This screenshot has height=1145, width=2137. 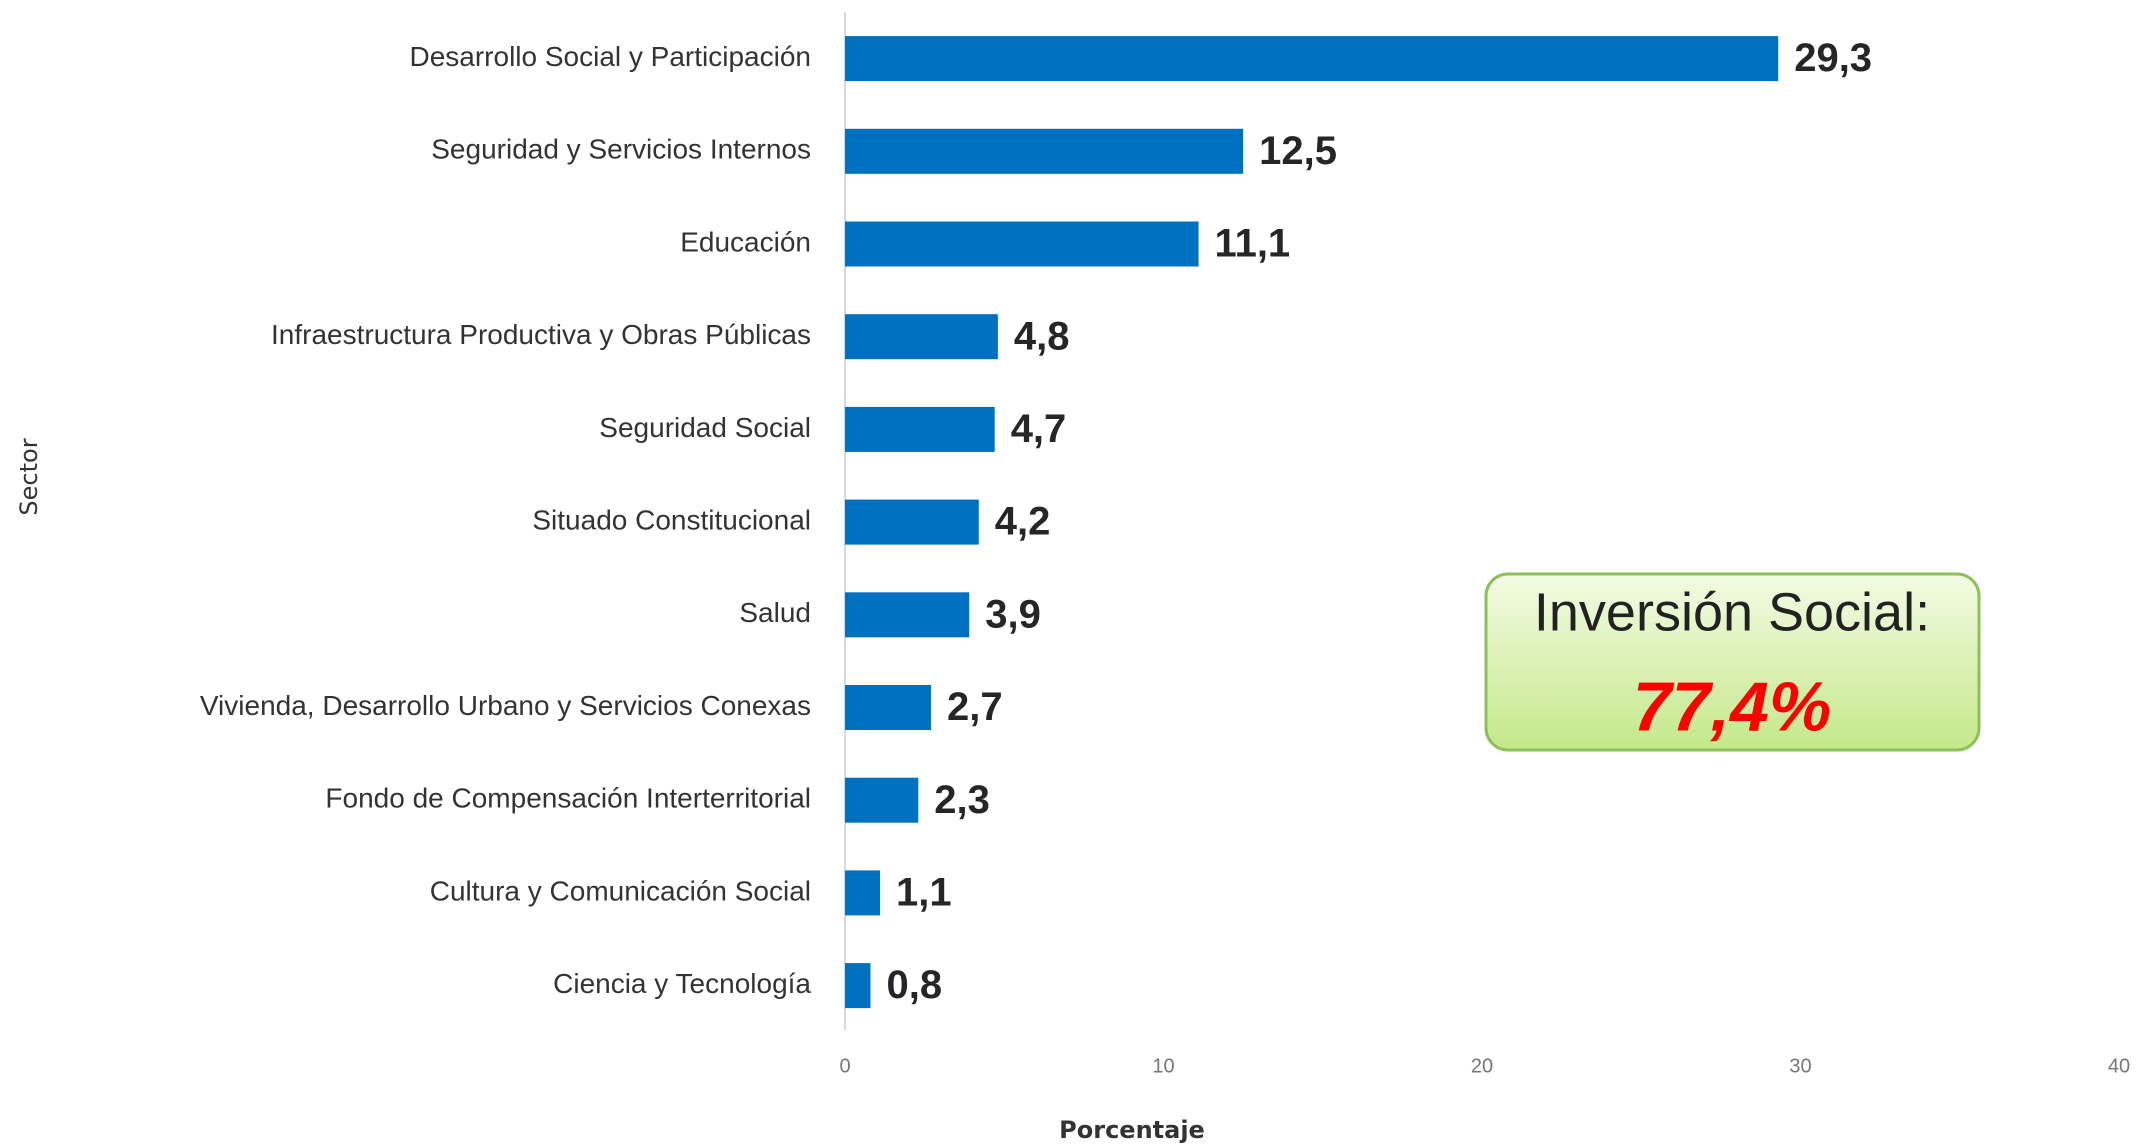 I want to click on data-label: 12,5, so click(x=1298, y=151).